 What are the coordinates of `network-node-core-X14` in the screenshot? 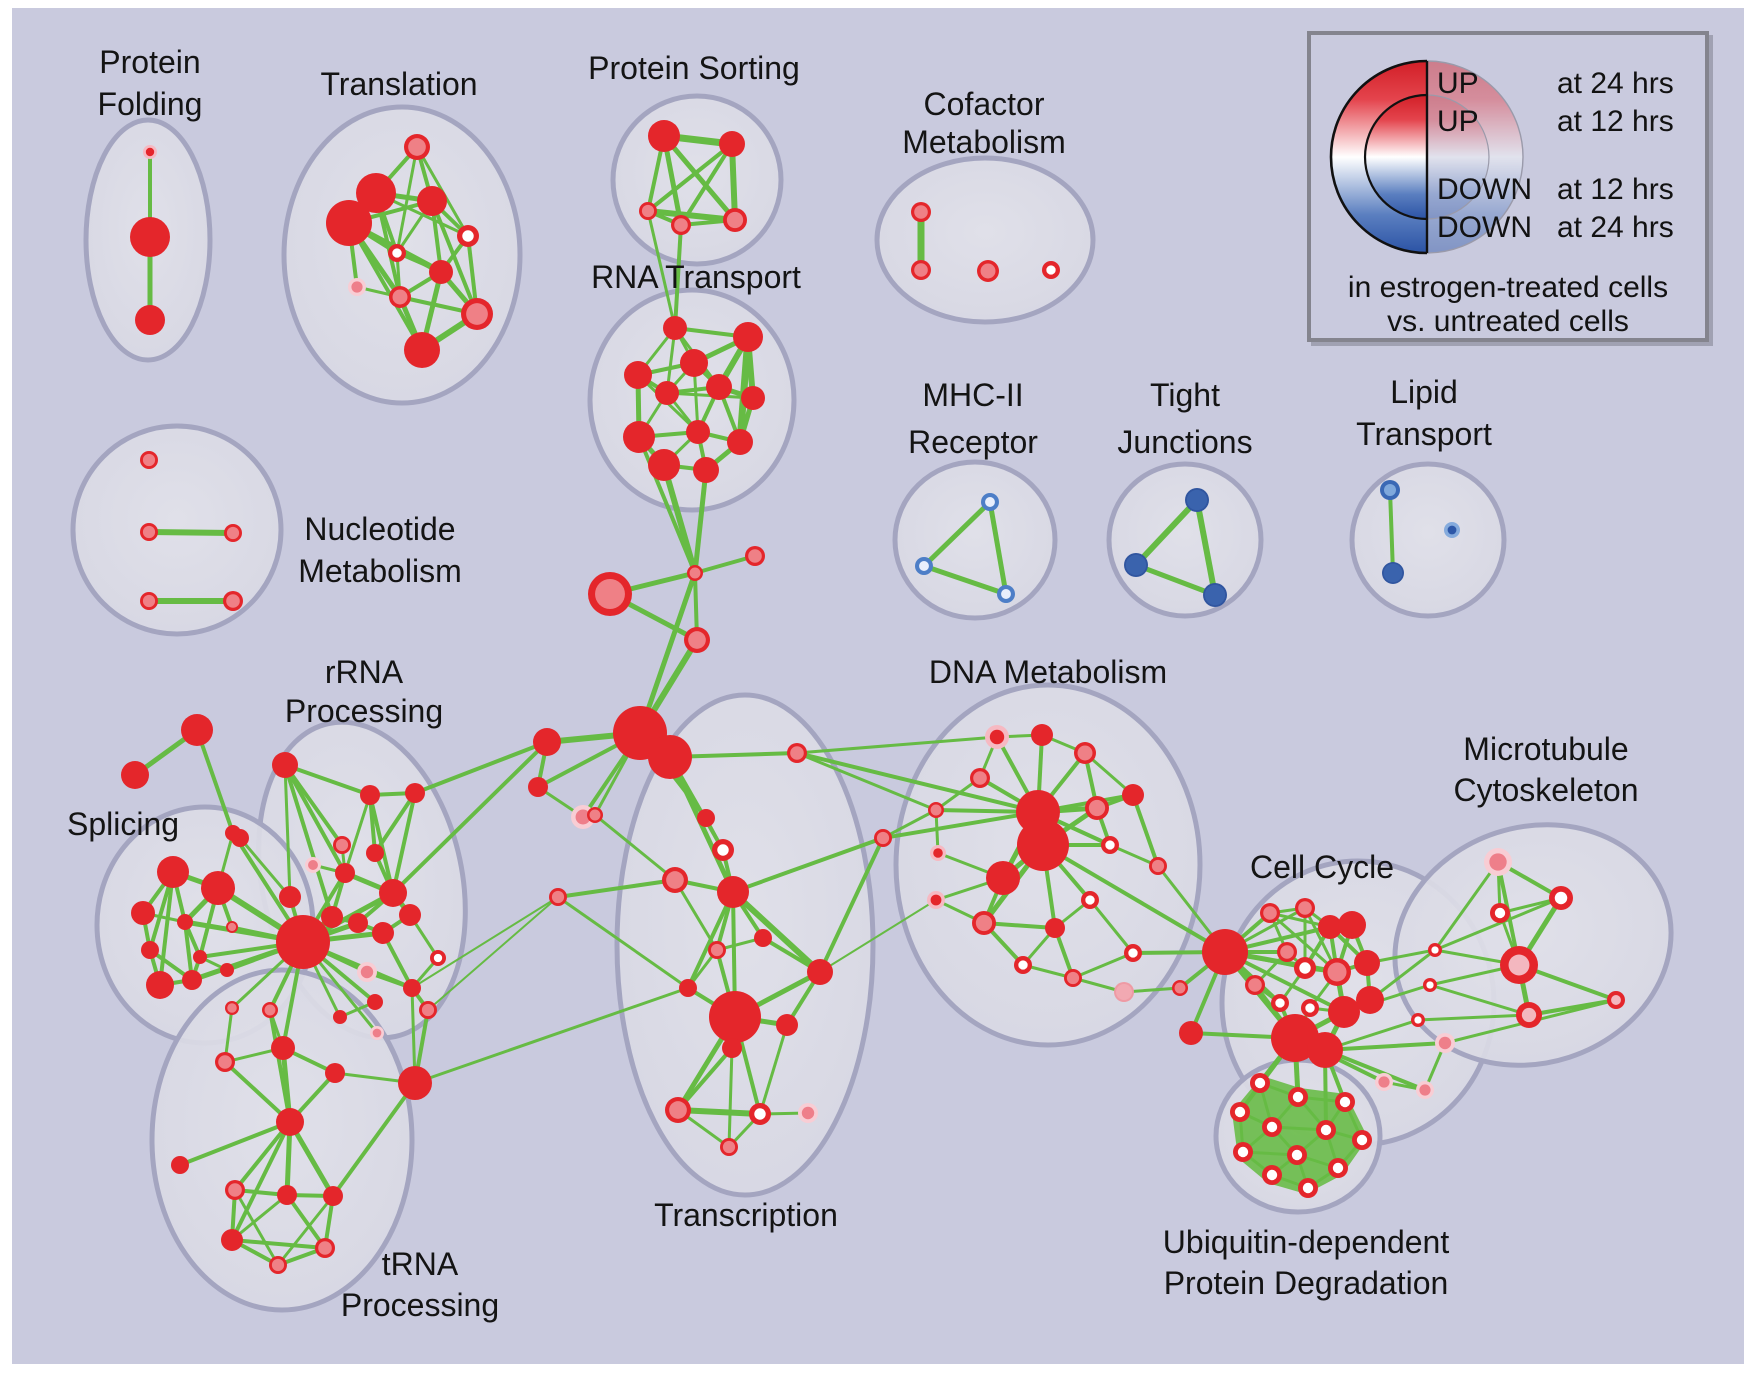 It's located at (760, 1114).